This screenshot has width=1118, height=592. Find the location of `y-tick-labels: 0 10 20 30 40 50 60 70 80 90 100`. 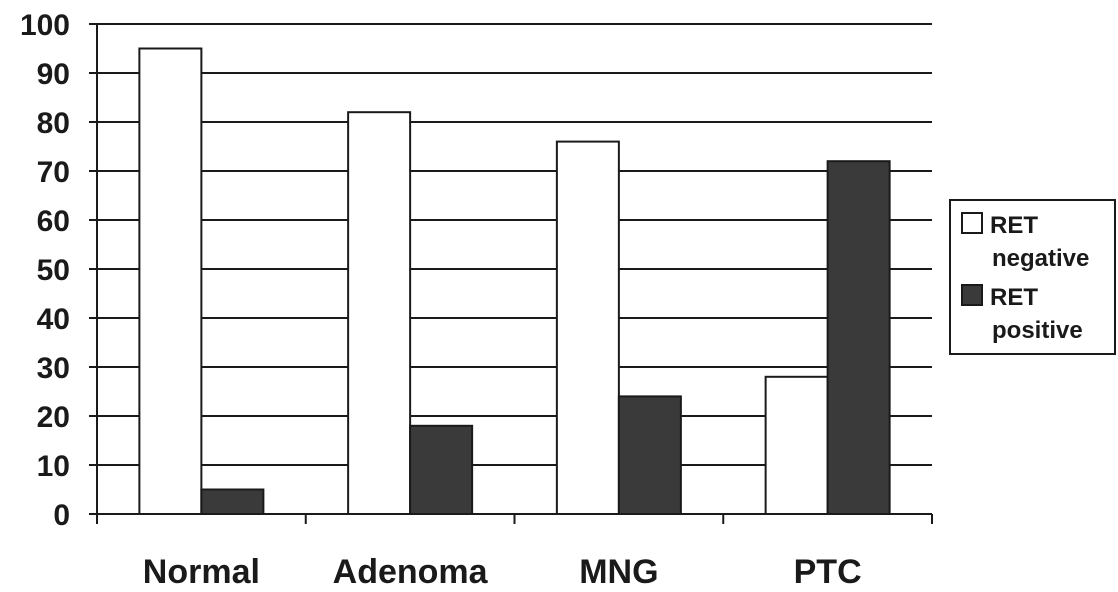

y-tick-labels: 0 10 20 30 40 50 60 70 80 90 100 is located at coordinates (58, 270).